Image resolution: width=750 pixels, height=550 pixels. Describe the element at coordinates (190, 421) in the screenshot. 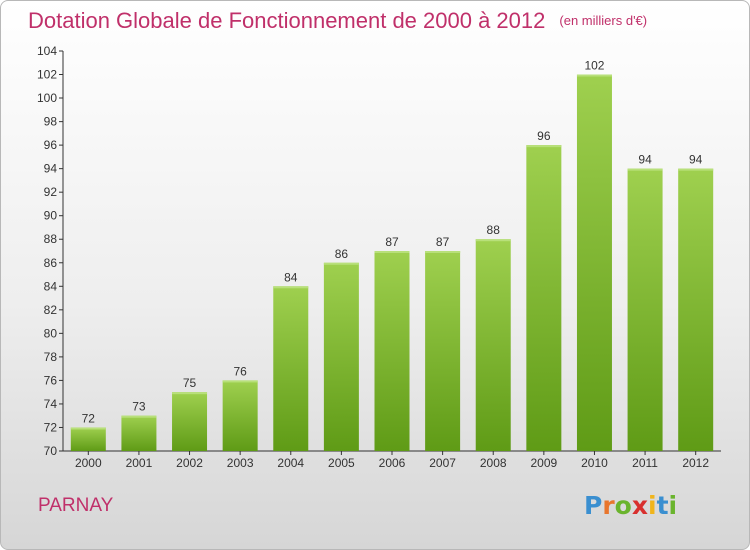

I see `bar-2002` at that location.